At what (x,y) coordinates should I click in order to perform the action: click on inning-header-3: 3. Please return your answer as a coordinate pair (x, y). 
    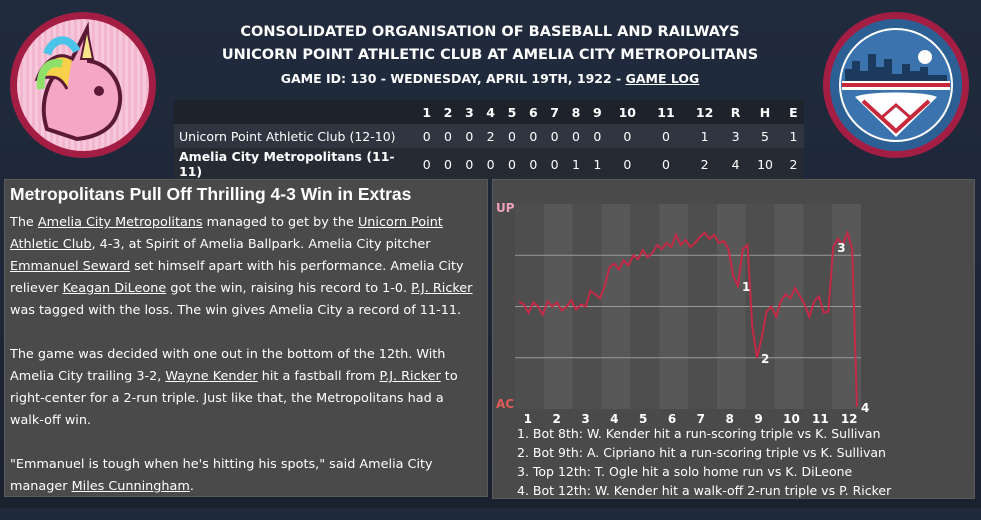
    Looking at the image, I should click on (469, 112).